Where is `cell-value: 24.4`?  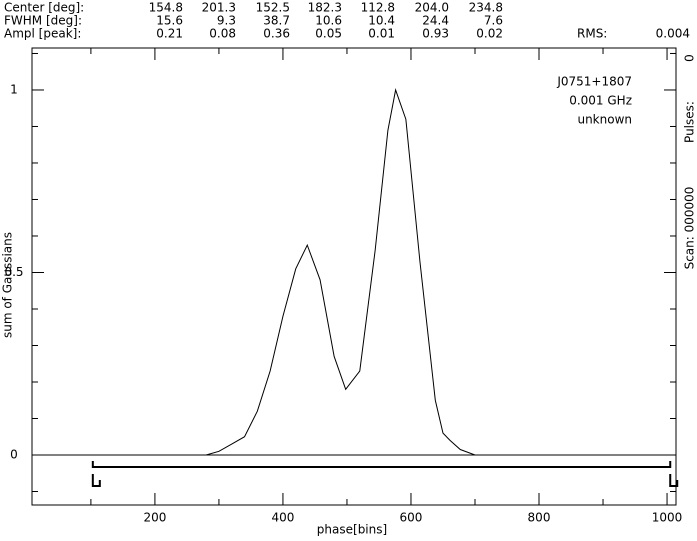
cell-value: 24.4 is located at coordinates (435, 21).